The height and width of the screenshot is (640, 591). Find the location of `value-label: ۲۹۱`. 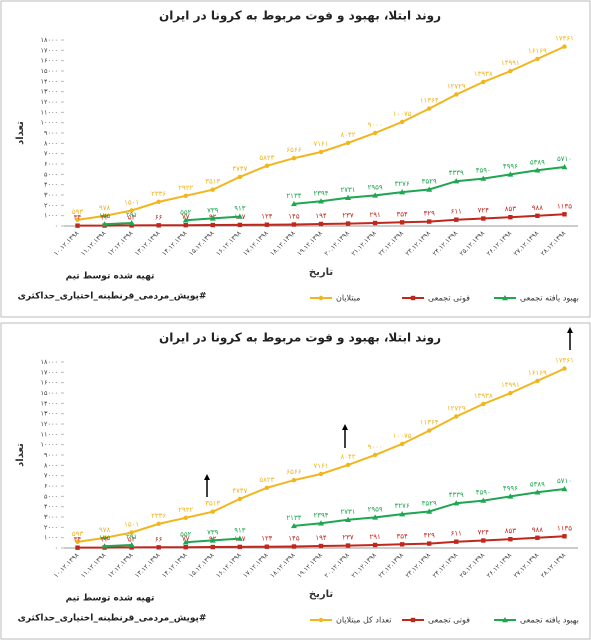

value-label: ۲۹۱ is located at coordinates (374, 215).